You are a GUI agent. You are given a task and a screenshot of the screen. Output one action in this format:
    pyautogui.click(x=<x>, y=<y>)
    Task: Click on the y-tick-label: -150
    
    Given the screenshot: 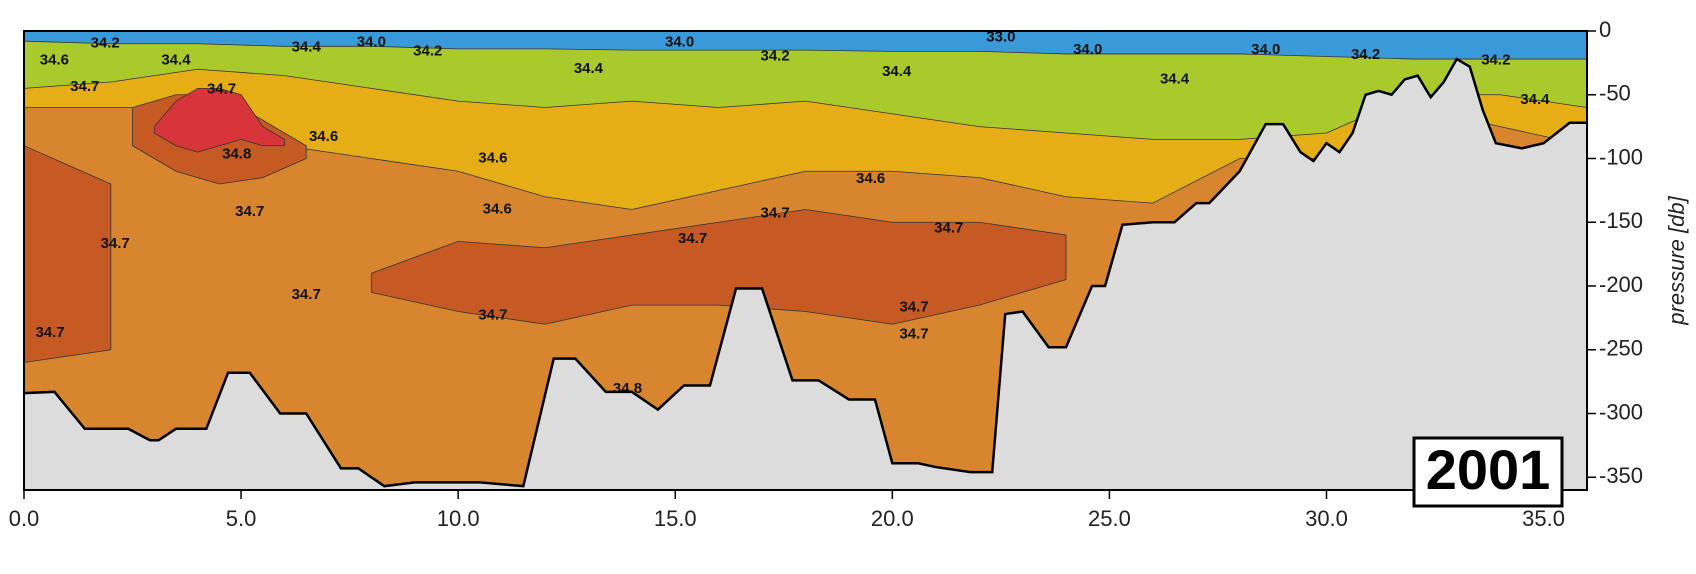 What is the action you would take?
    pyautogui.click(x=1621, y=220)
    